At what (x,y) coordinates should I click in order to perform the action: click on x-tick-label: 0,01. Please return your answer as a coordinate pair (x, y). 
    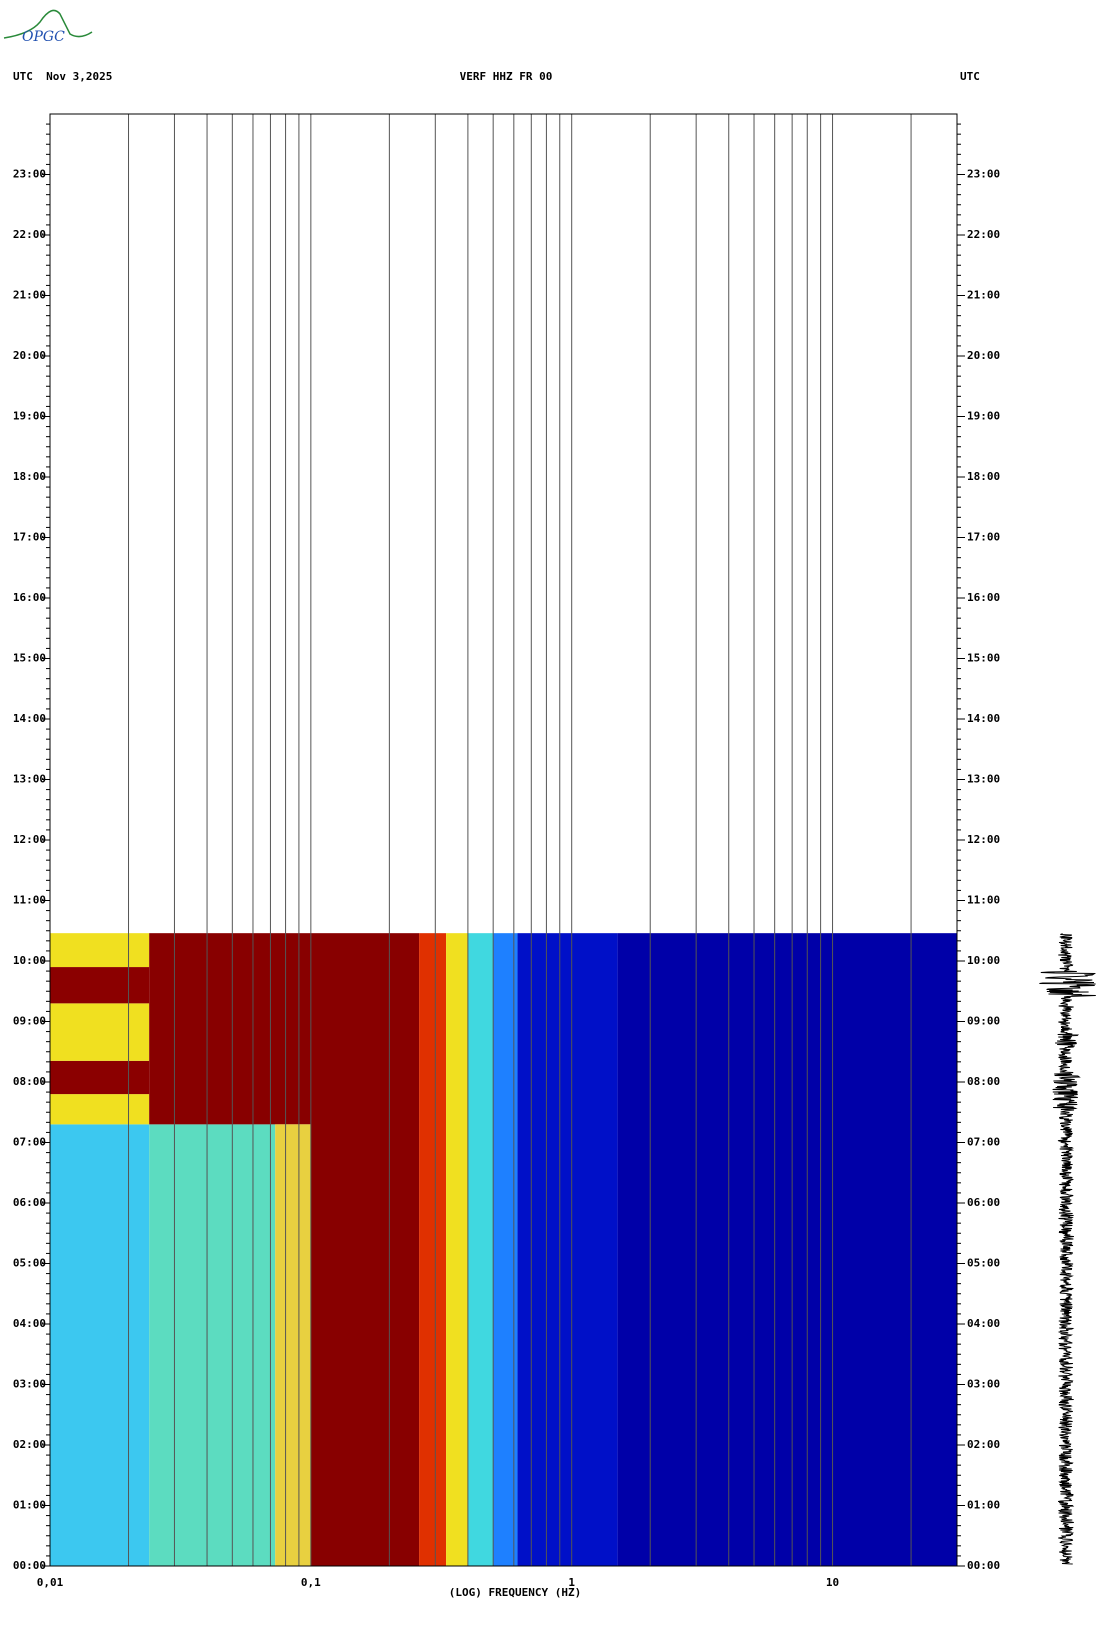
    Looking at the image, I should click on (50, 1582).